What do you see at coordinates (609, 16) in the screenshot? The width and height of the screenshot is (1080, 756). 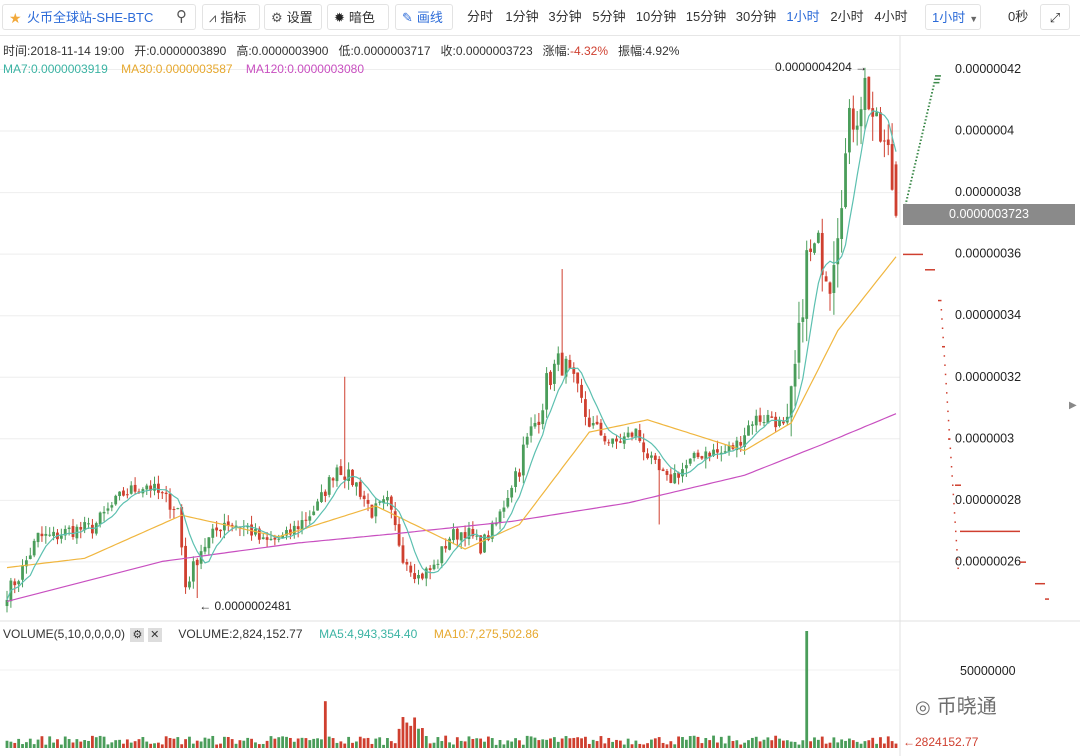 I see `interval-3: 5分钟` at bounding box center [609, 16].